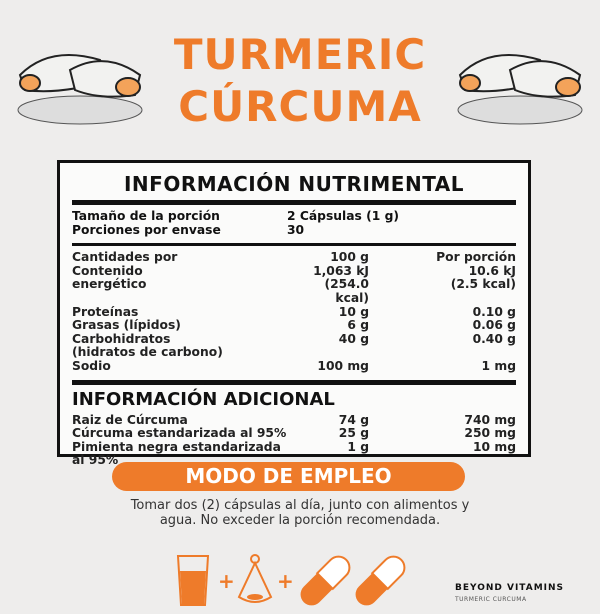 The height and width of the screenshot is (614, 600). Describe the element at coordinates (105, 311) in the screenshot. I see `nutrient-label: Proteínas` at that location.